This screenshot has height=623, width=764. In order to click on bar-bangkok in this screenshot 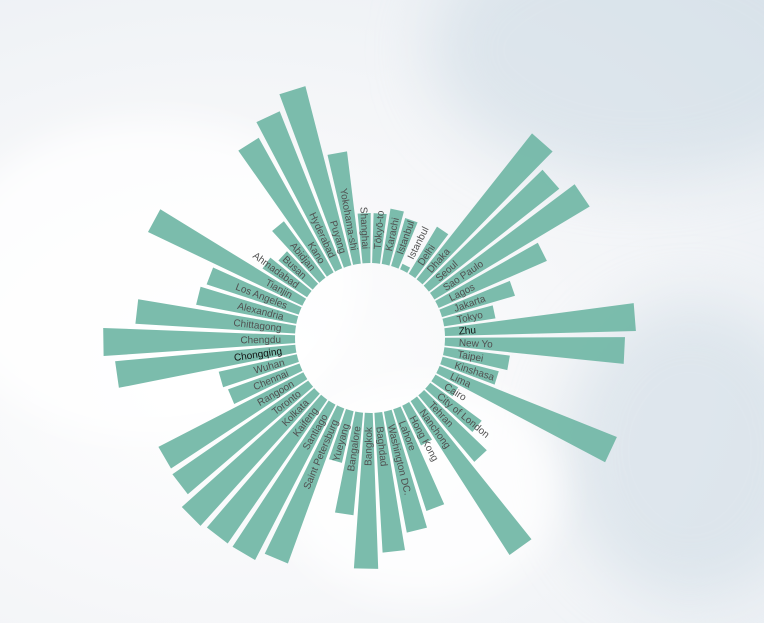, I will do `click(366, 490)`.